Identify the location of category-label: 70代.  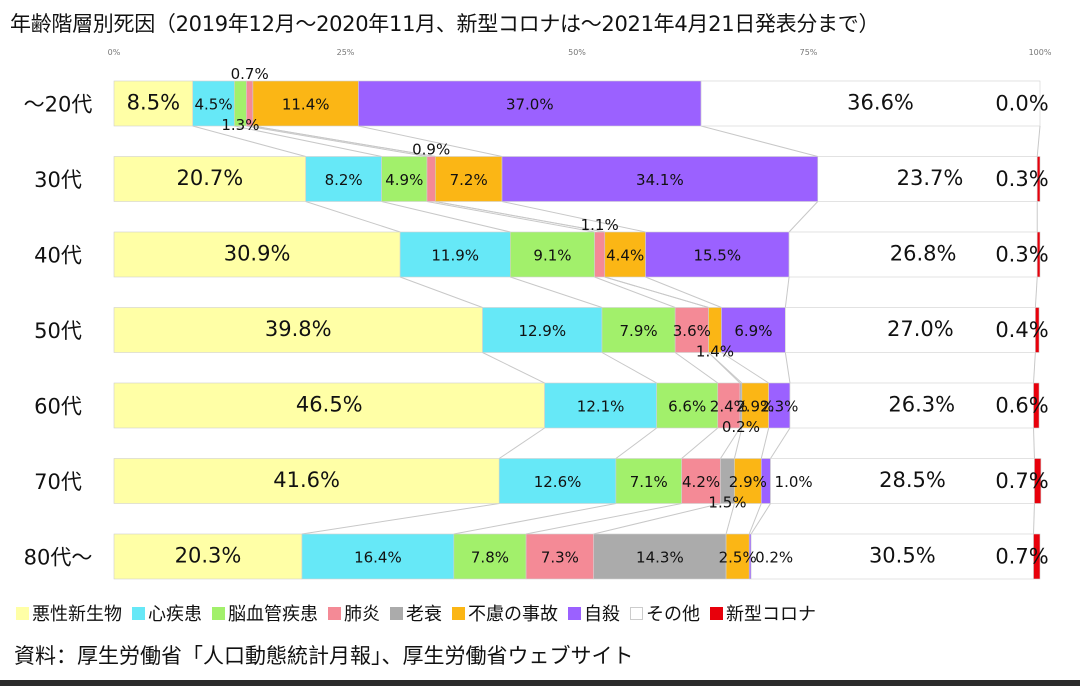
(58, 482).